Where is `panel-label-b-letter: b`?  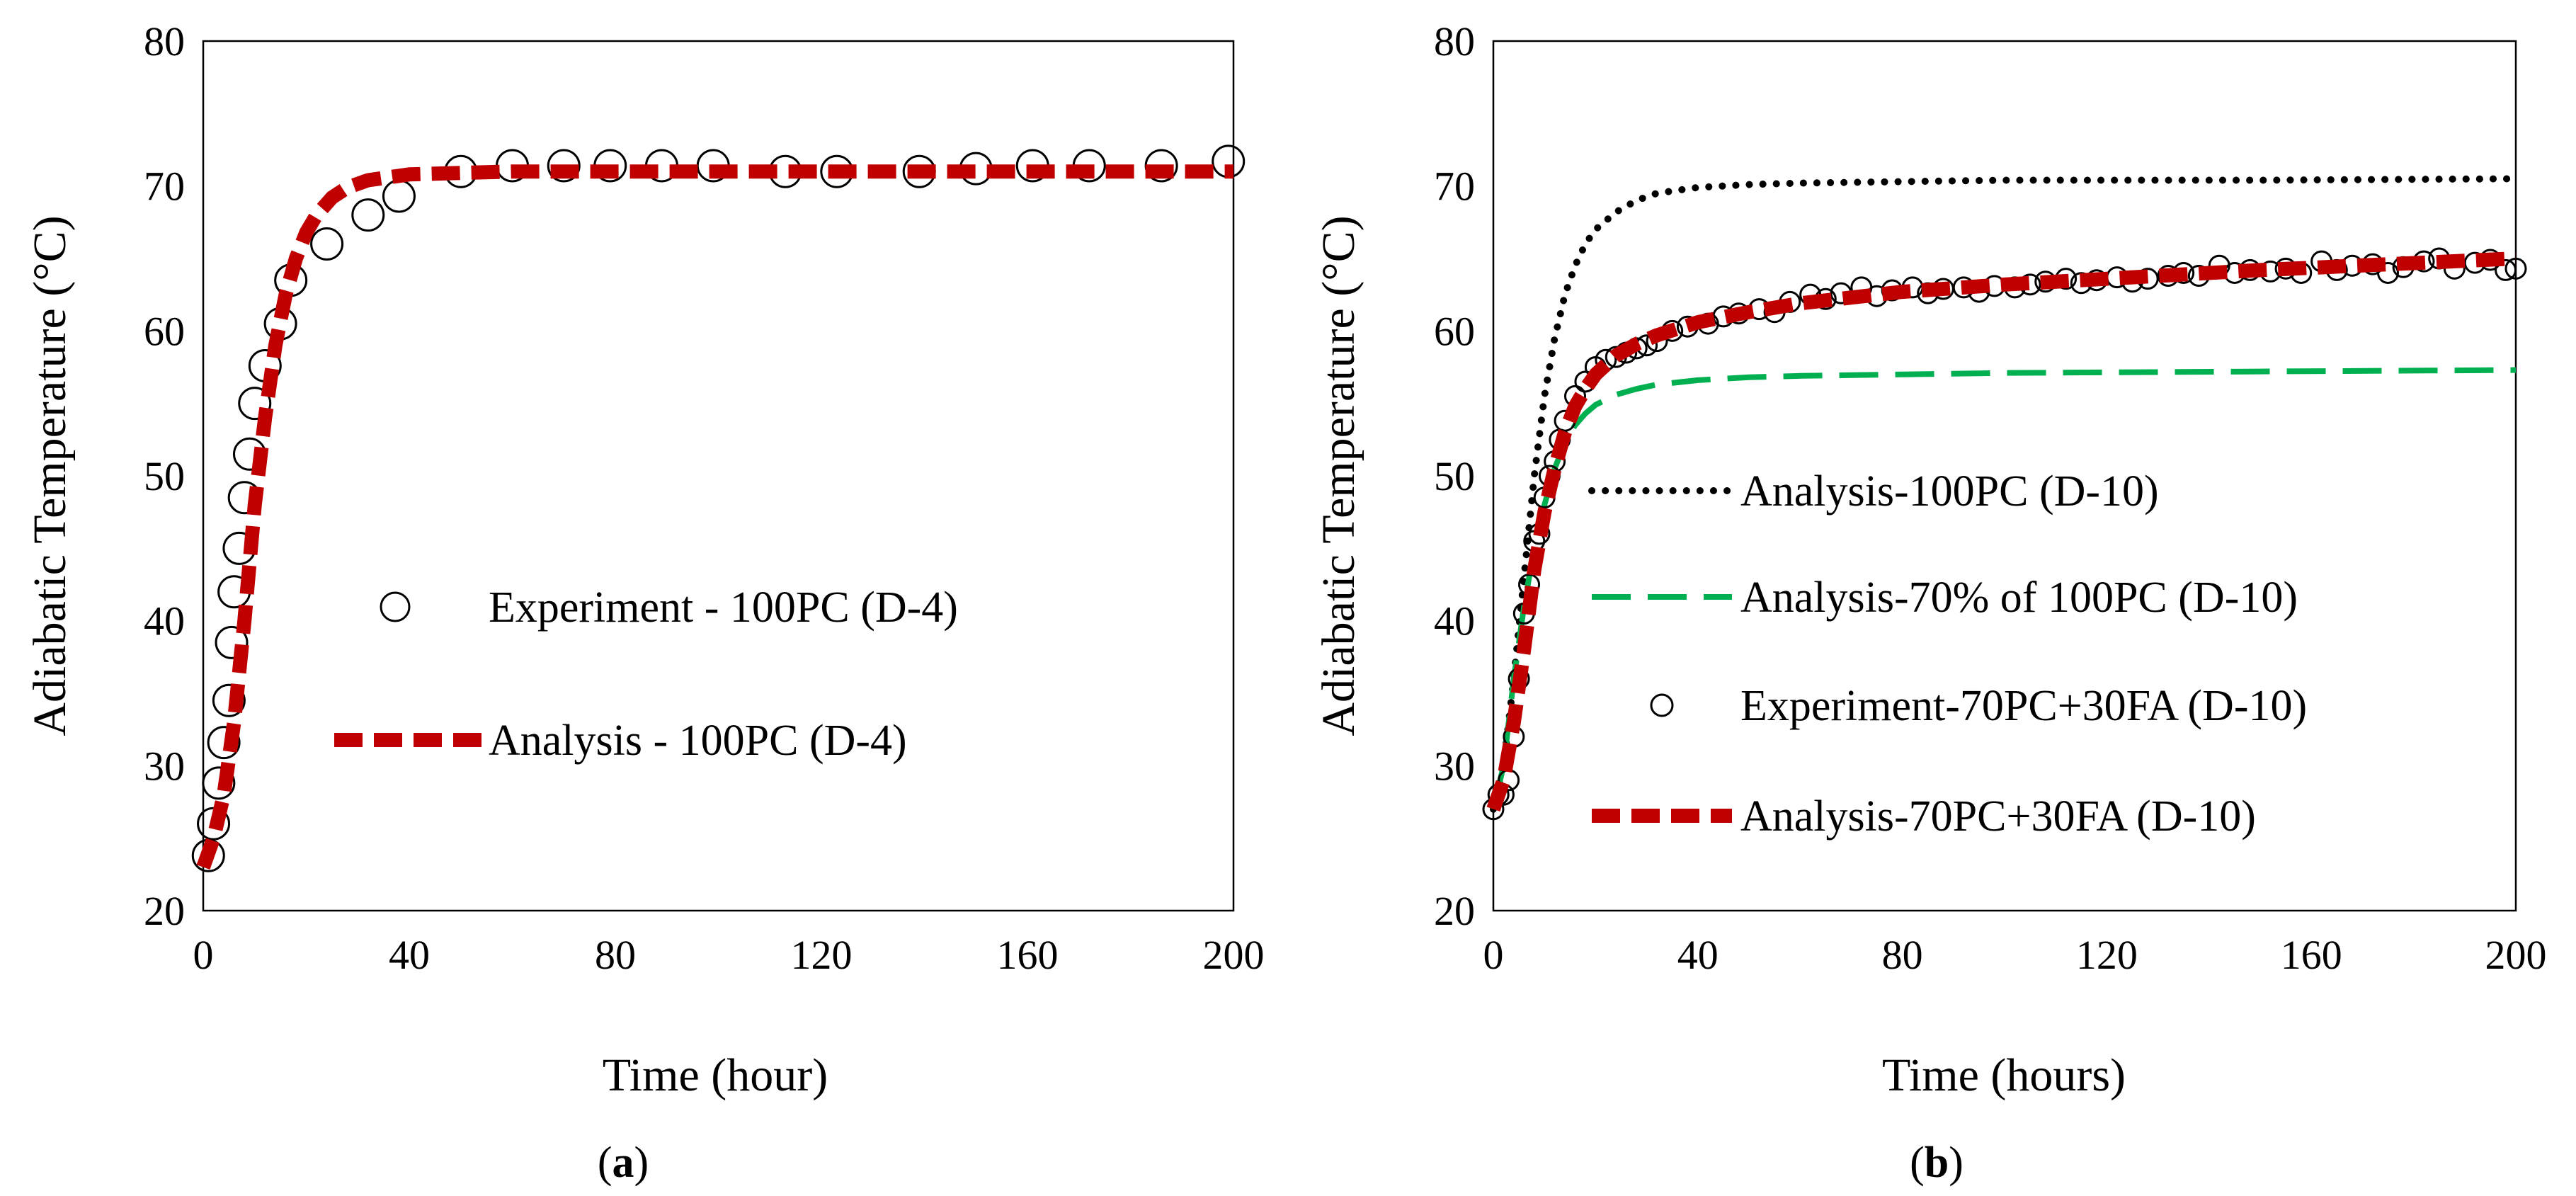 panel-label-b-letter: b is located at coordinates (1937, 1163).